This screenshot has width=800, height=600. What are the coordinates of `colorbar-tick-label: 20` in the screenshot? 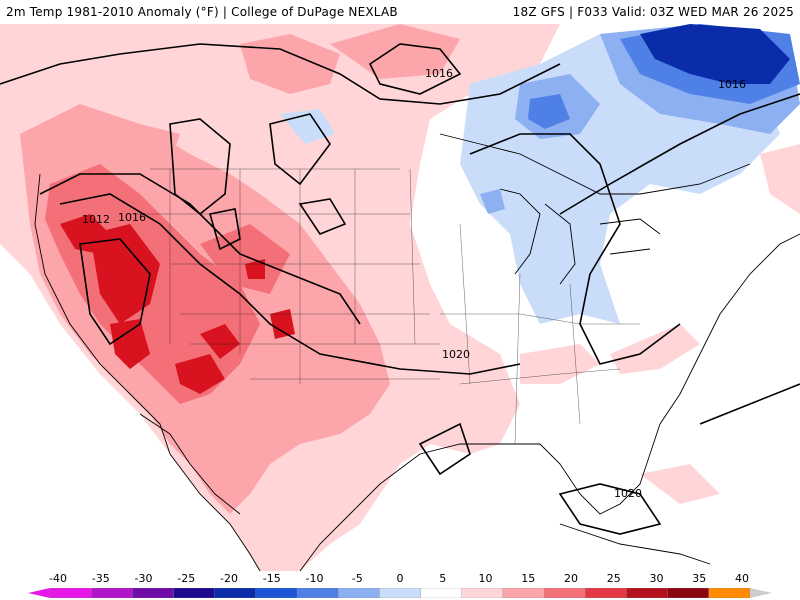 It's located at (571, 578).